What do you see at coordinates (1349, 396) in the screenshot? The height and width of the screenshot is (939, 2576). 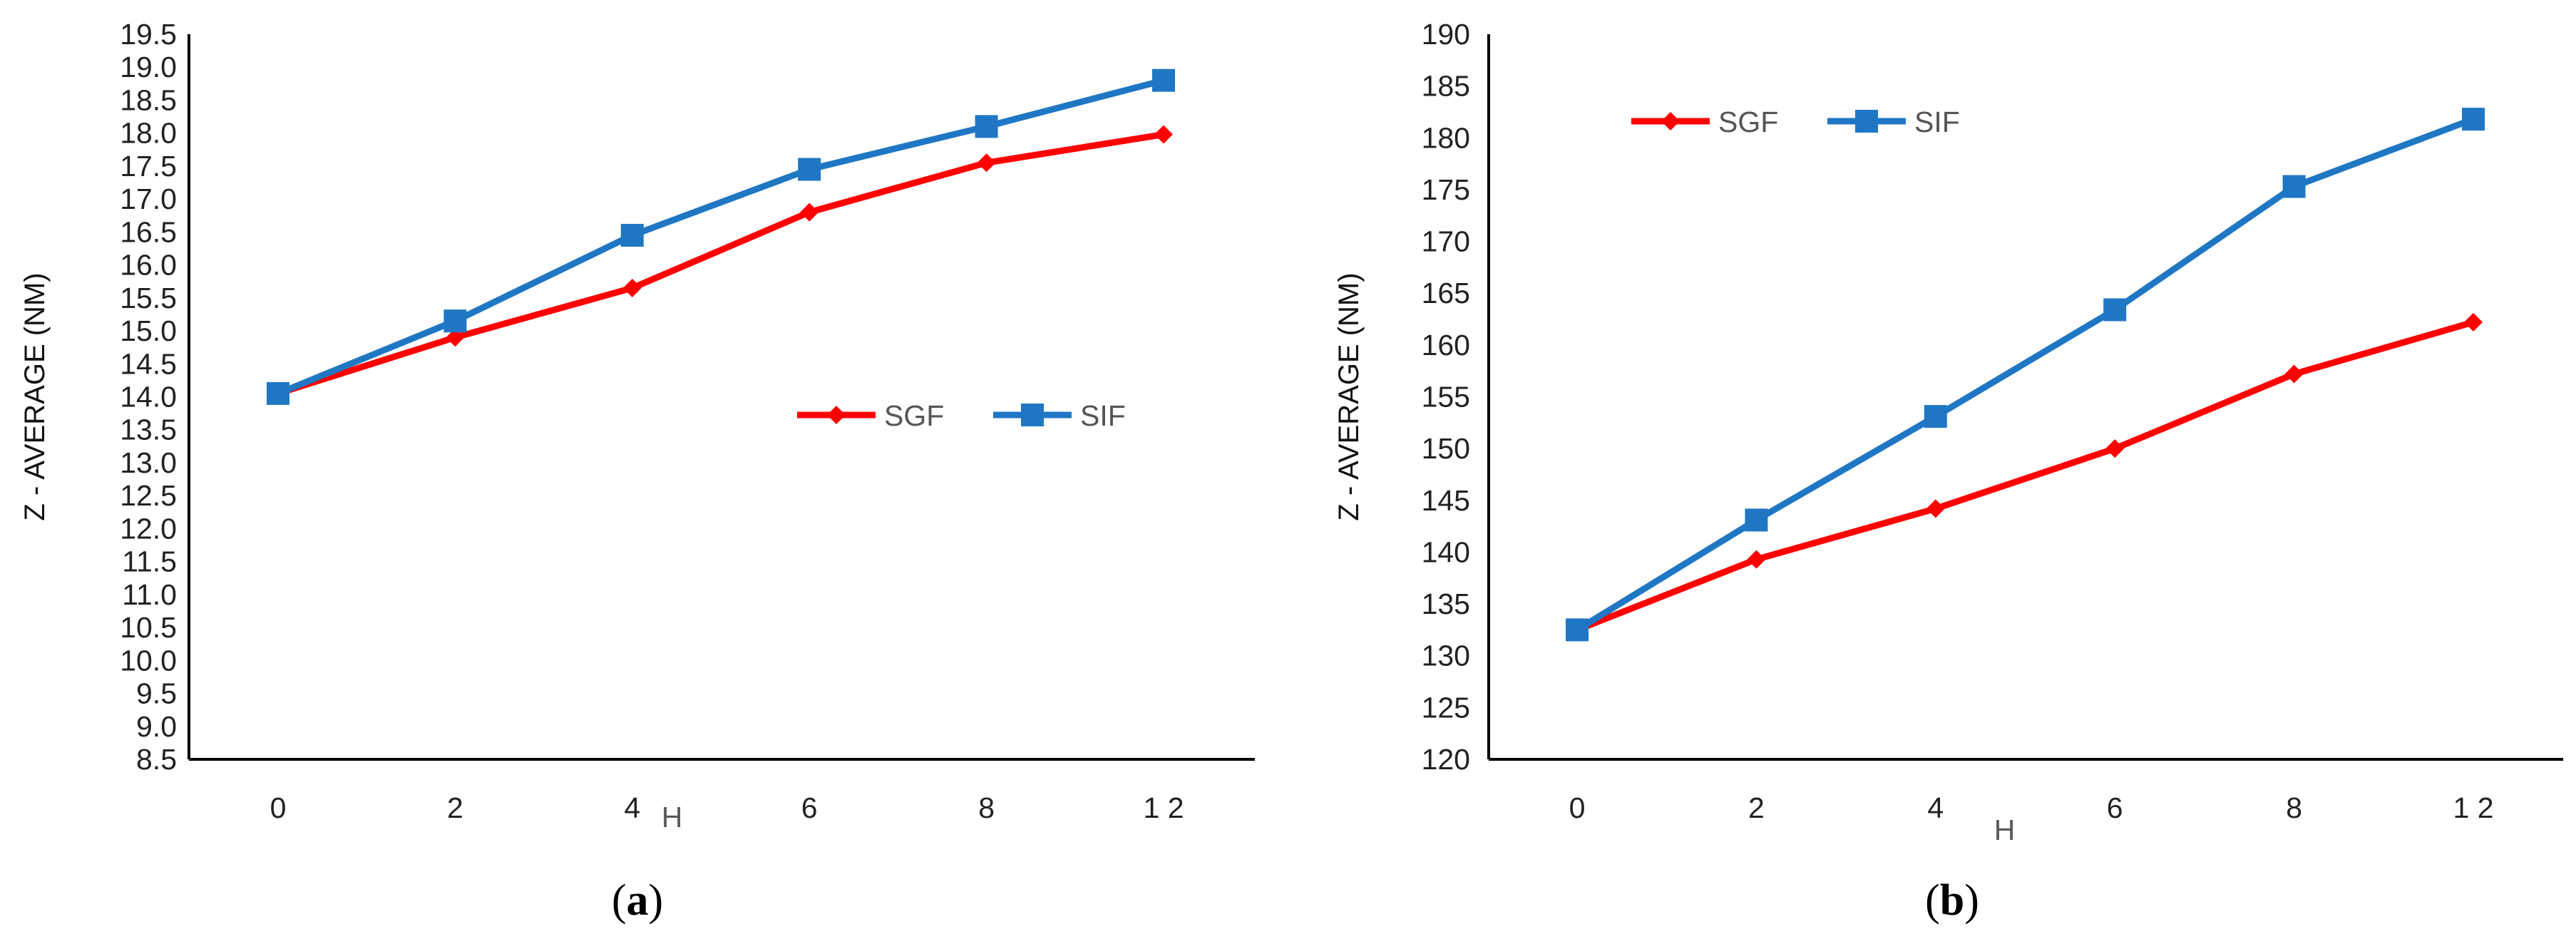 I see `y-axis-title-b: Z - AVERAGE (NM)` at bounding box center [1349, 396].